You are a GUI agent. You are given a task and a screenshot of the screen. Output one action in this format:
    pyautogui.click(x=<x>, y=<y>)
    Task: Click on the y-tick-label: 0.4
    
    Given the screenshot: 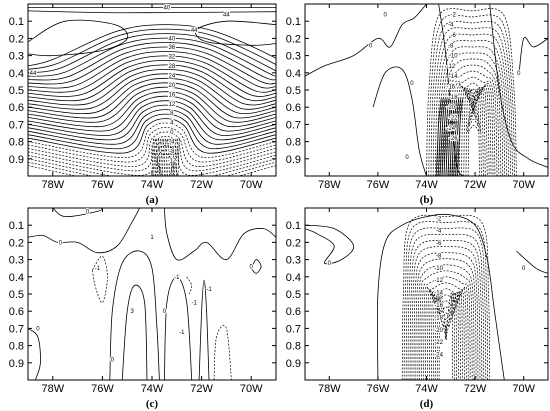 What is the action you would take?
    pyautogui.click(x=293, y=278)
    